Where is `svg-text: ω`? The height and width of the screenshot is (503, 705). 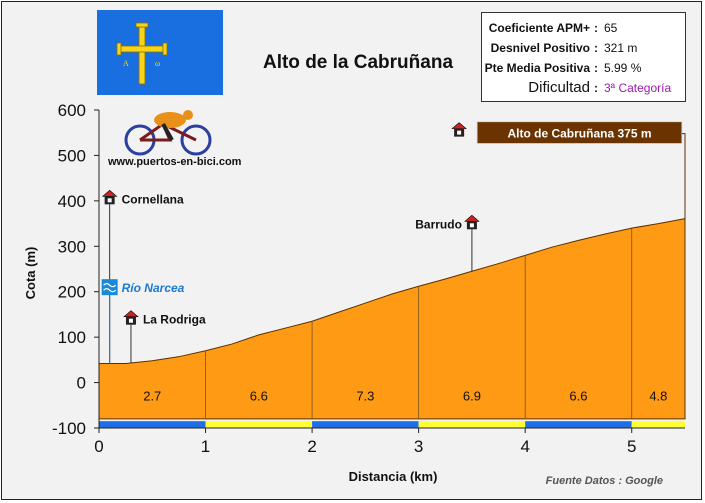
svg-text: ω is located at coordinates (157, 63).